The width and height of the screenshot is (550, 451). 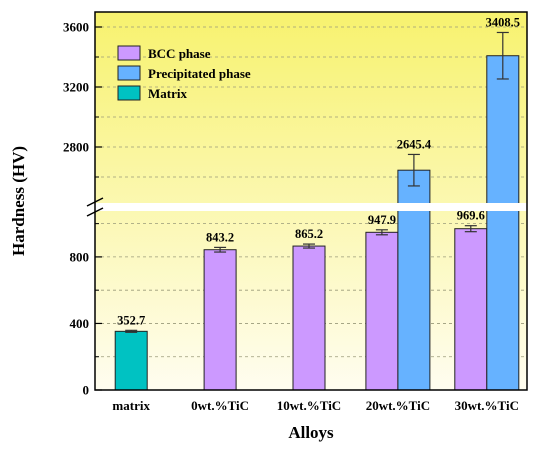 What do you see at coordinates (487, 405) in the screenshot?
I see `x-tick-label: 30wt.%TiC` at bounding box center [487, 405].